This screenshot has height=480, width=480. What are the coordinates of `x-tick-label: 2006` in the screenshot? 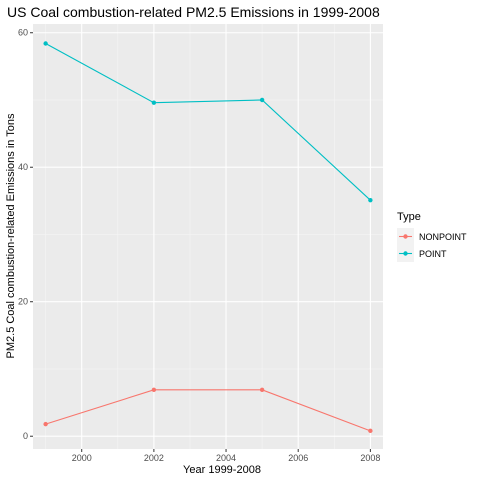 It's located at (298, 458).